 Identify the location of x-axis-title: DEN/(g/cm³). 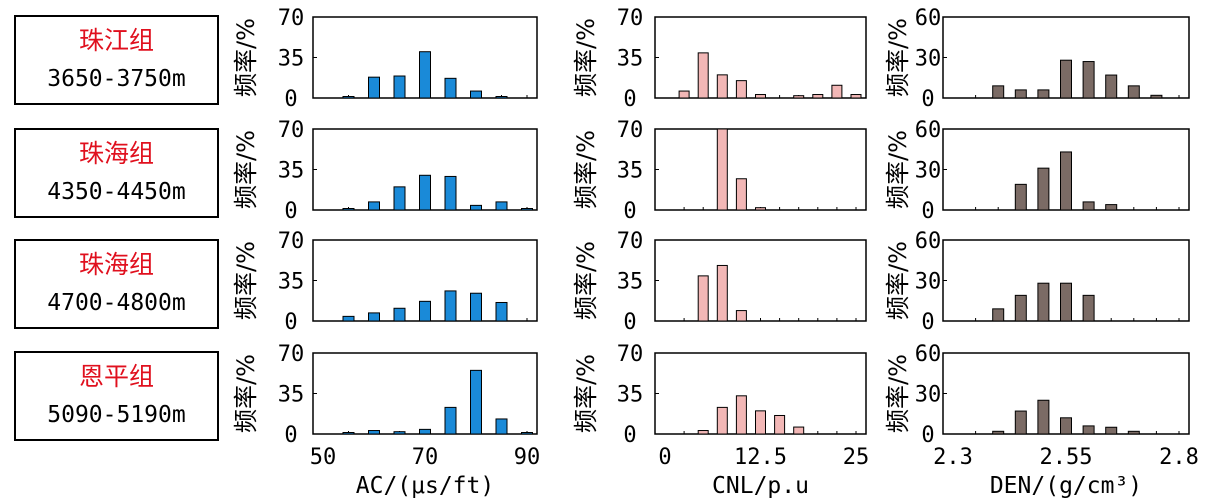
(1066, 486).